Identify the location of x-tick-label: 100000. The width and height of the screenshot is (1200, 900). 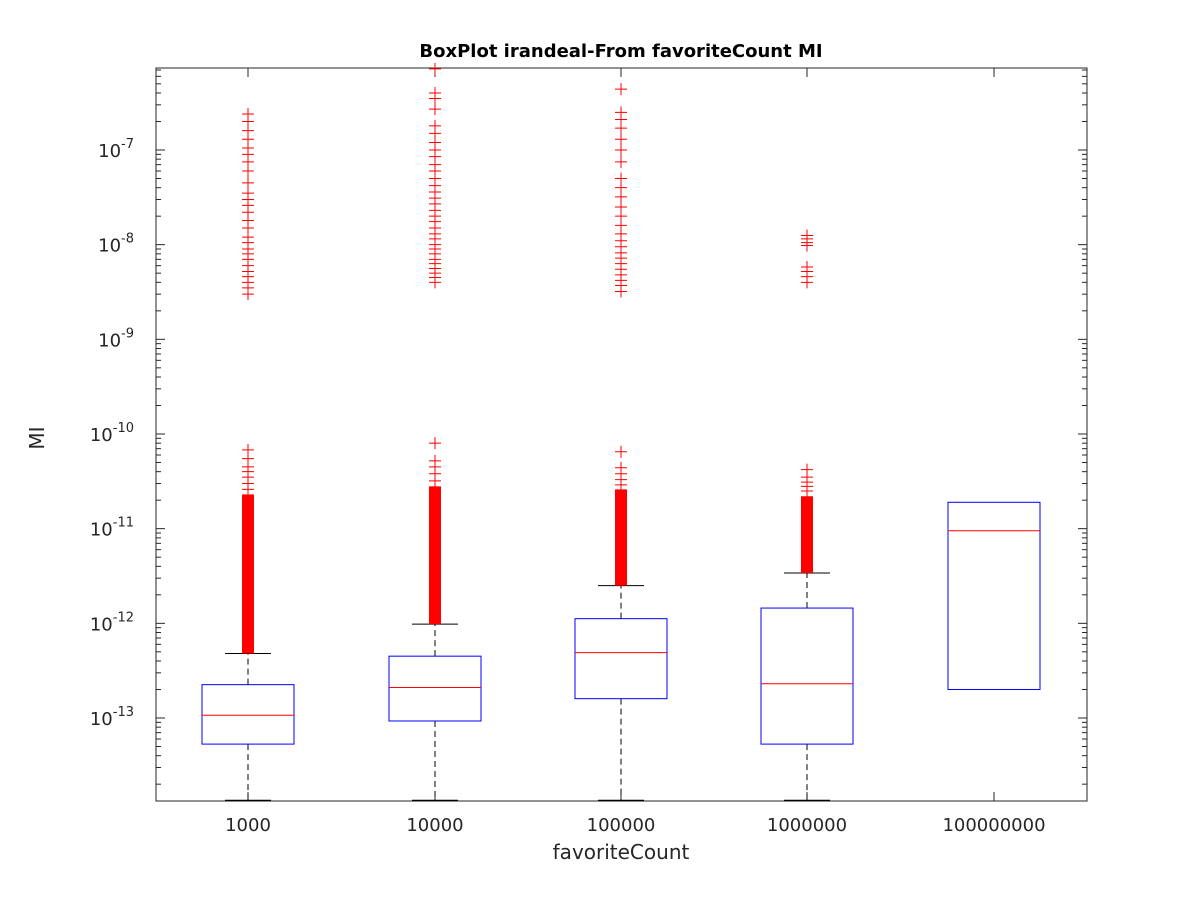
(621, 825).